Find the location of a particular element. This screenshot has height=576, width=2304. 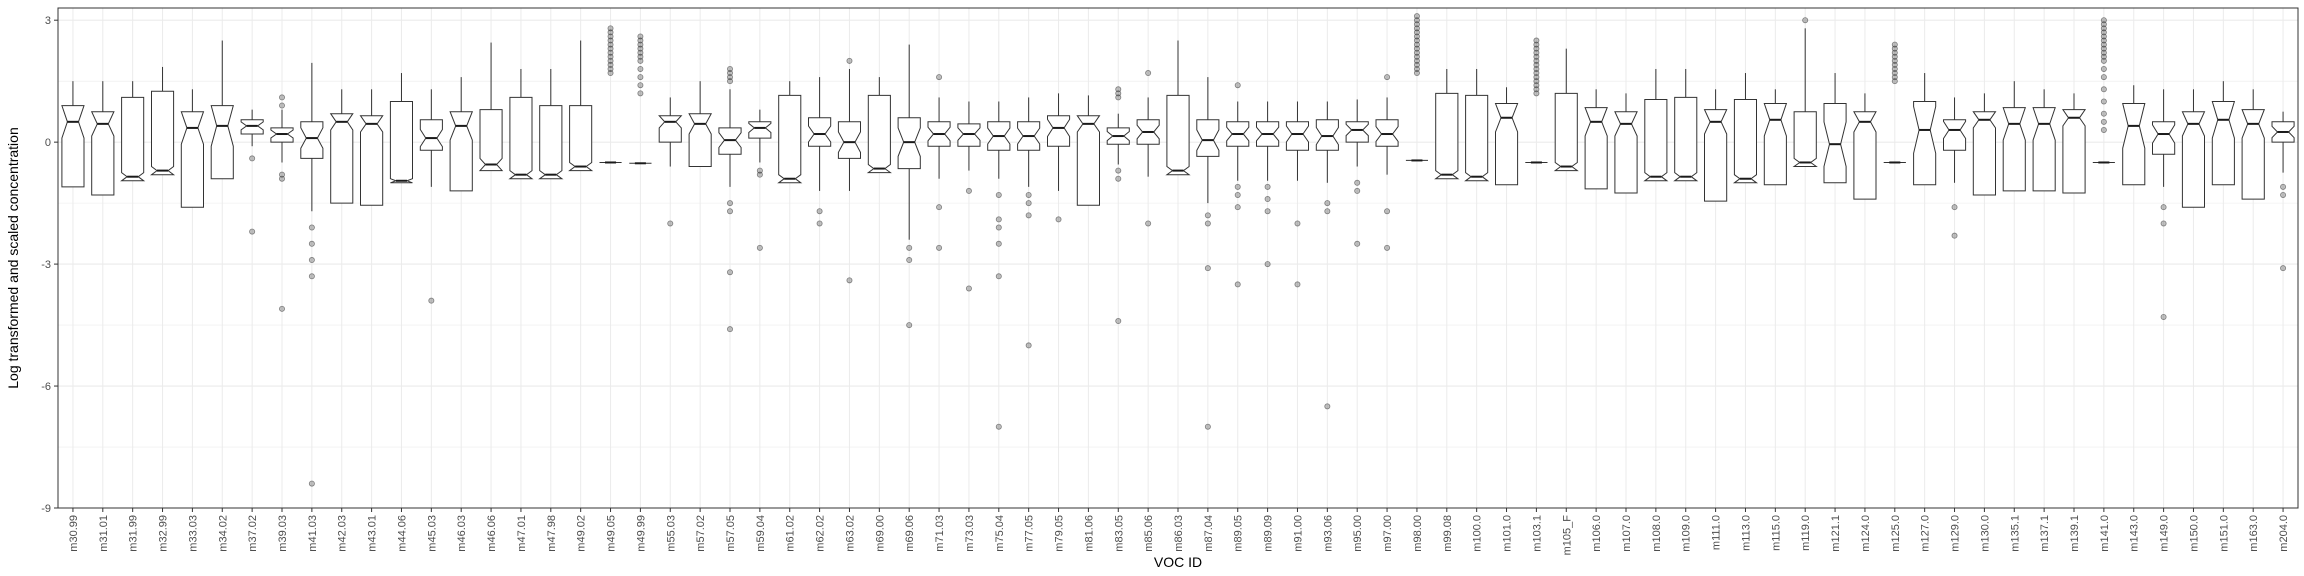

x-tick-label: m204.0 is located at coordinates (2284, 533).